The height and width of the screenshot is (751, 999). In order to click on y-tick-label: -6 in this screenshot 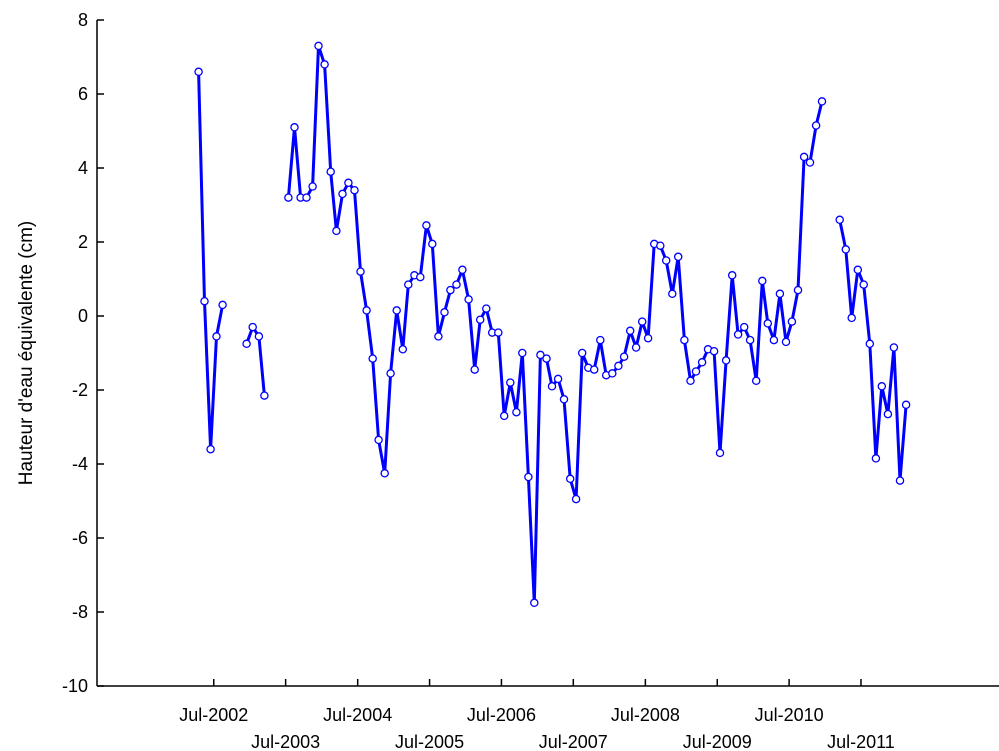, I will do `click(80, 538)`.